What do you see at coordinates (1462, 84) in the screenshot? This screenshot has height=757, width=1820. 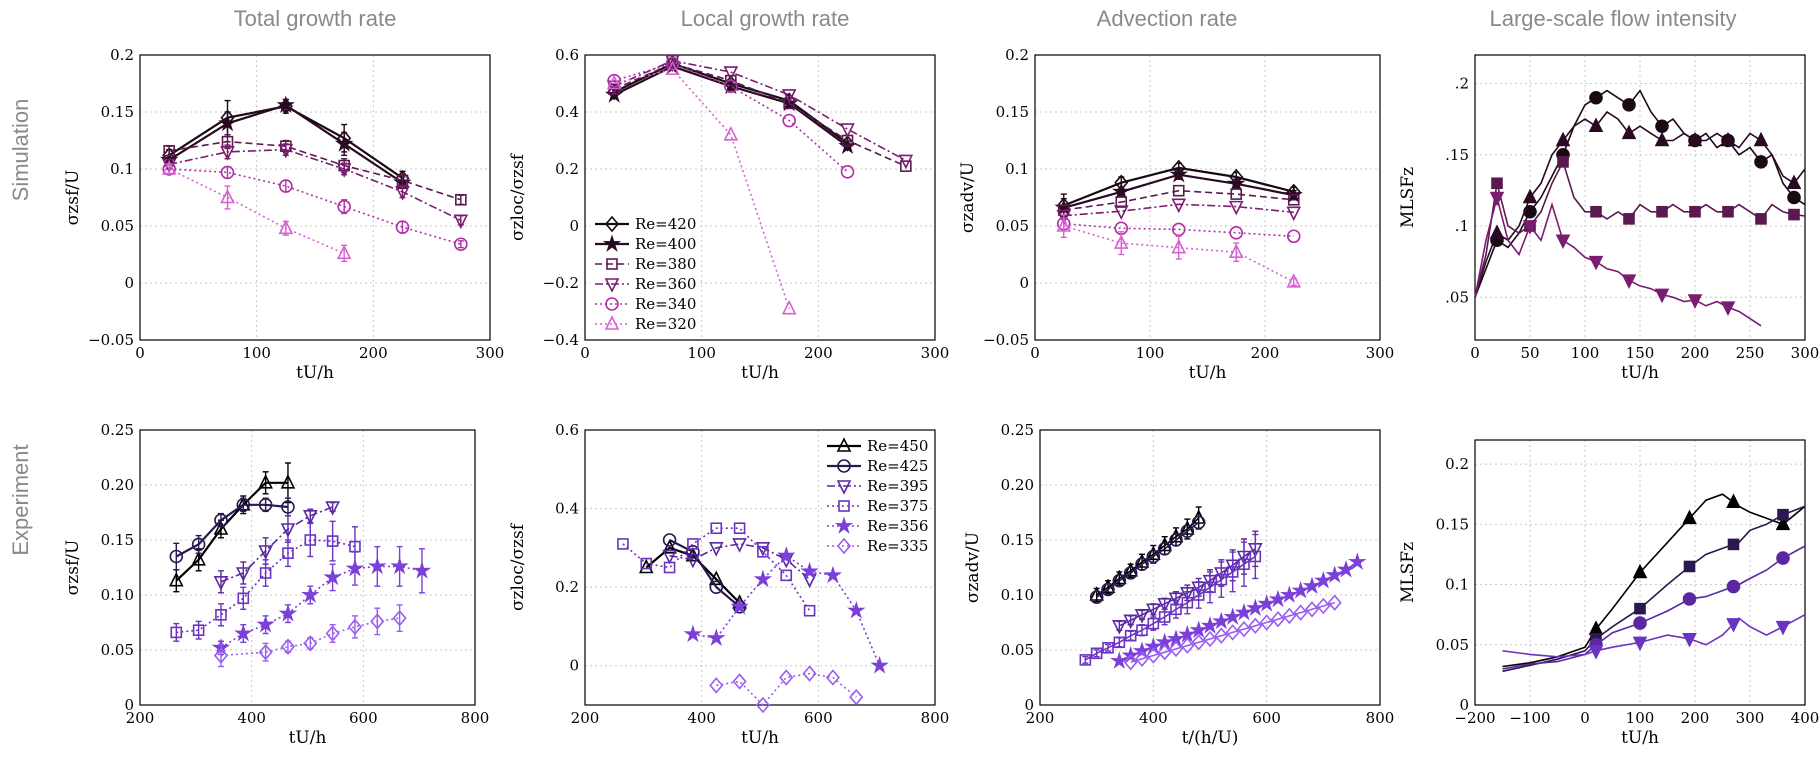 I see `y-tick-label: .2` at bounding box center [1462, 84].